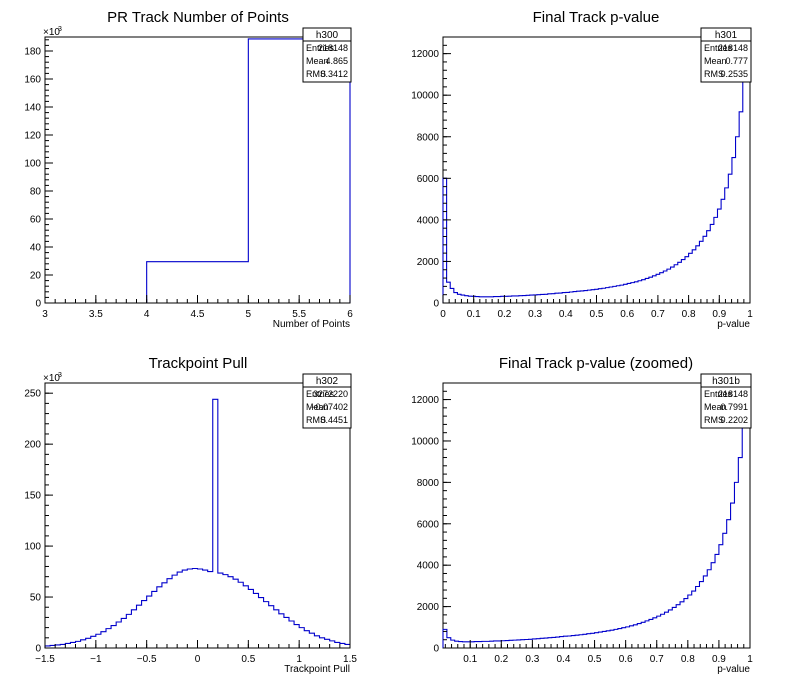 The width and height of the screenshot is (796, 690). I want to click on x-axis-label: Trackpoint Pull, so click(317, 669).